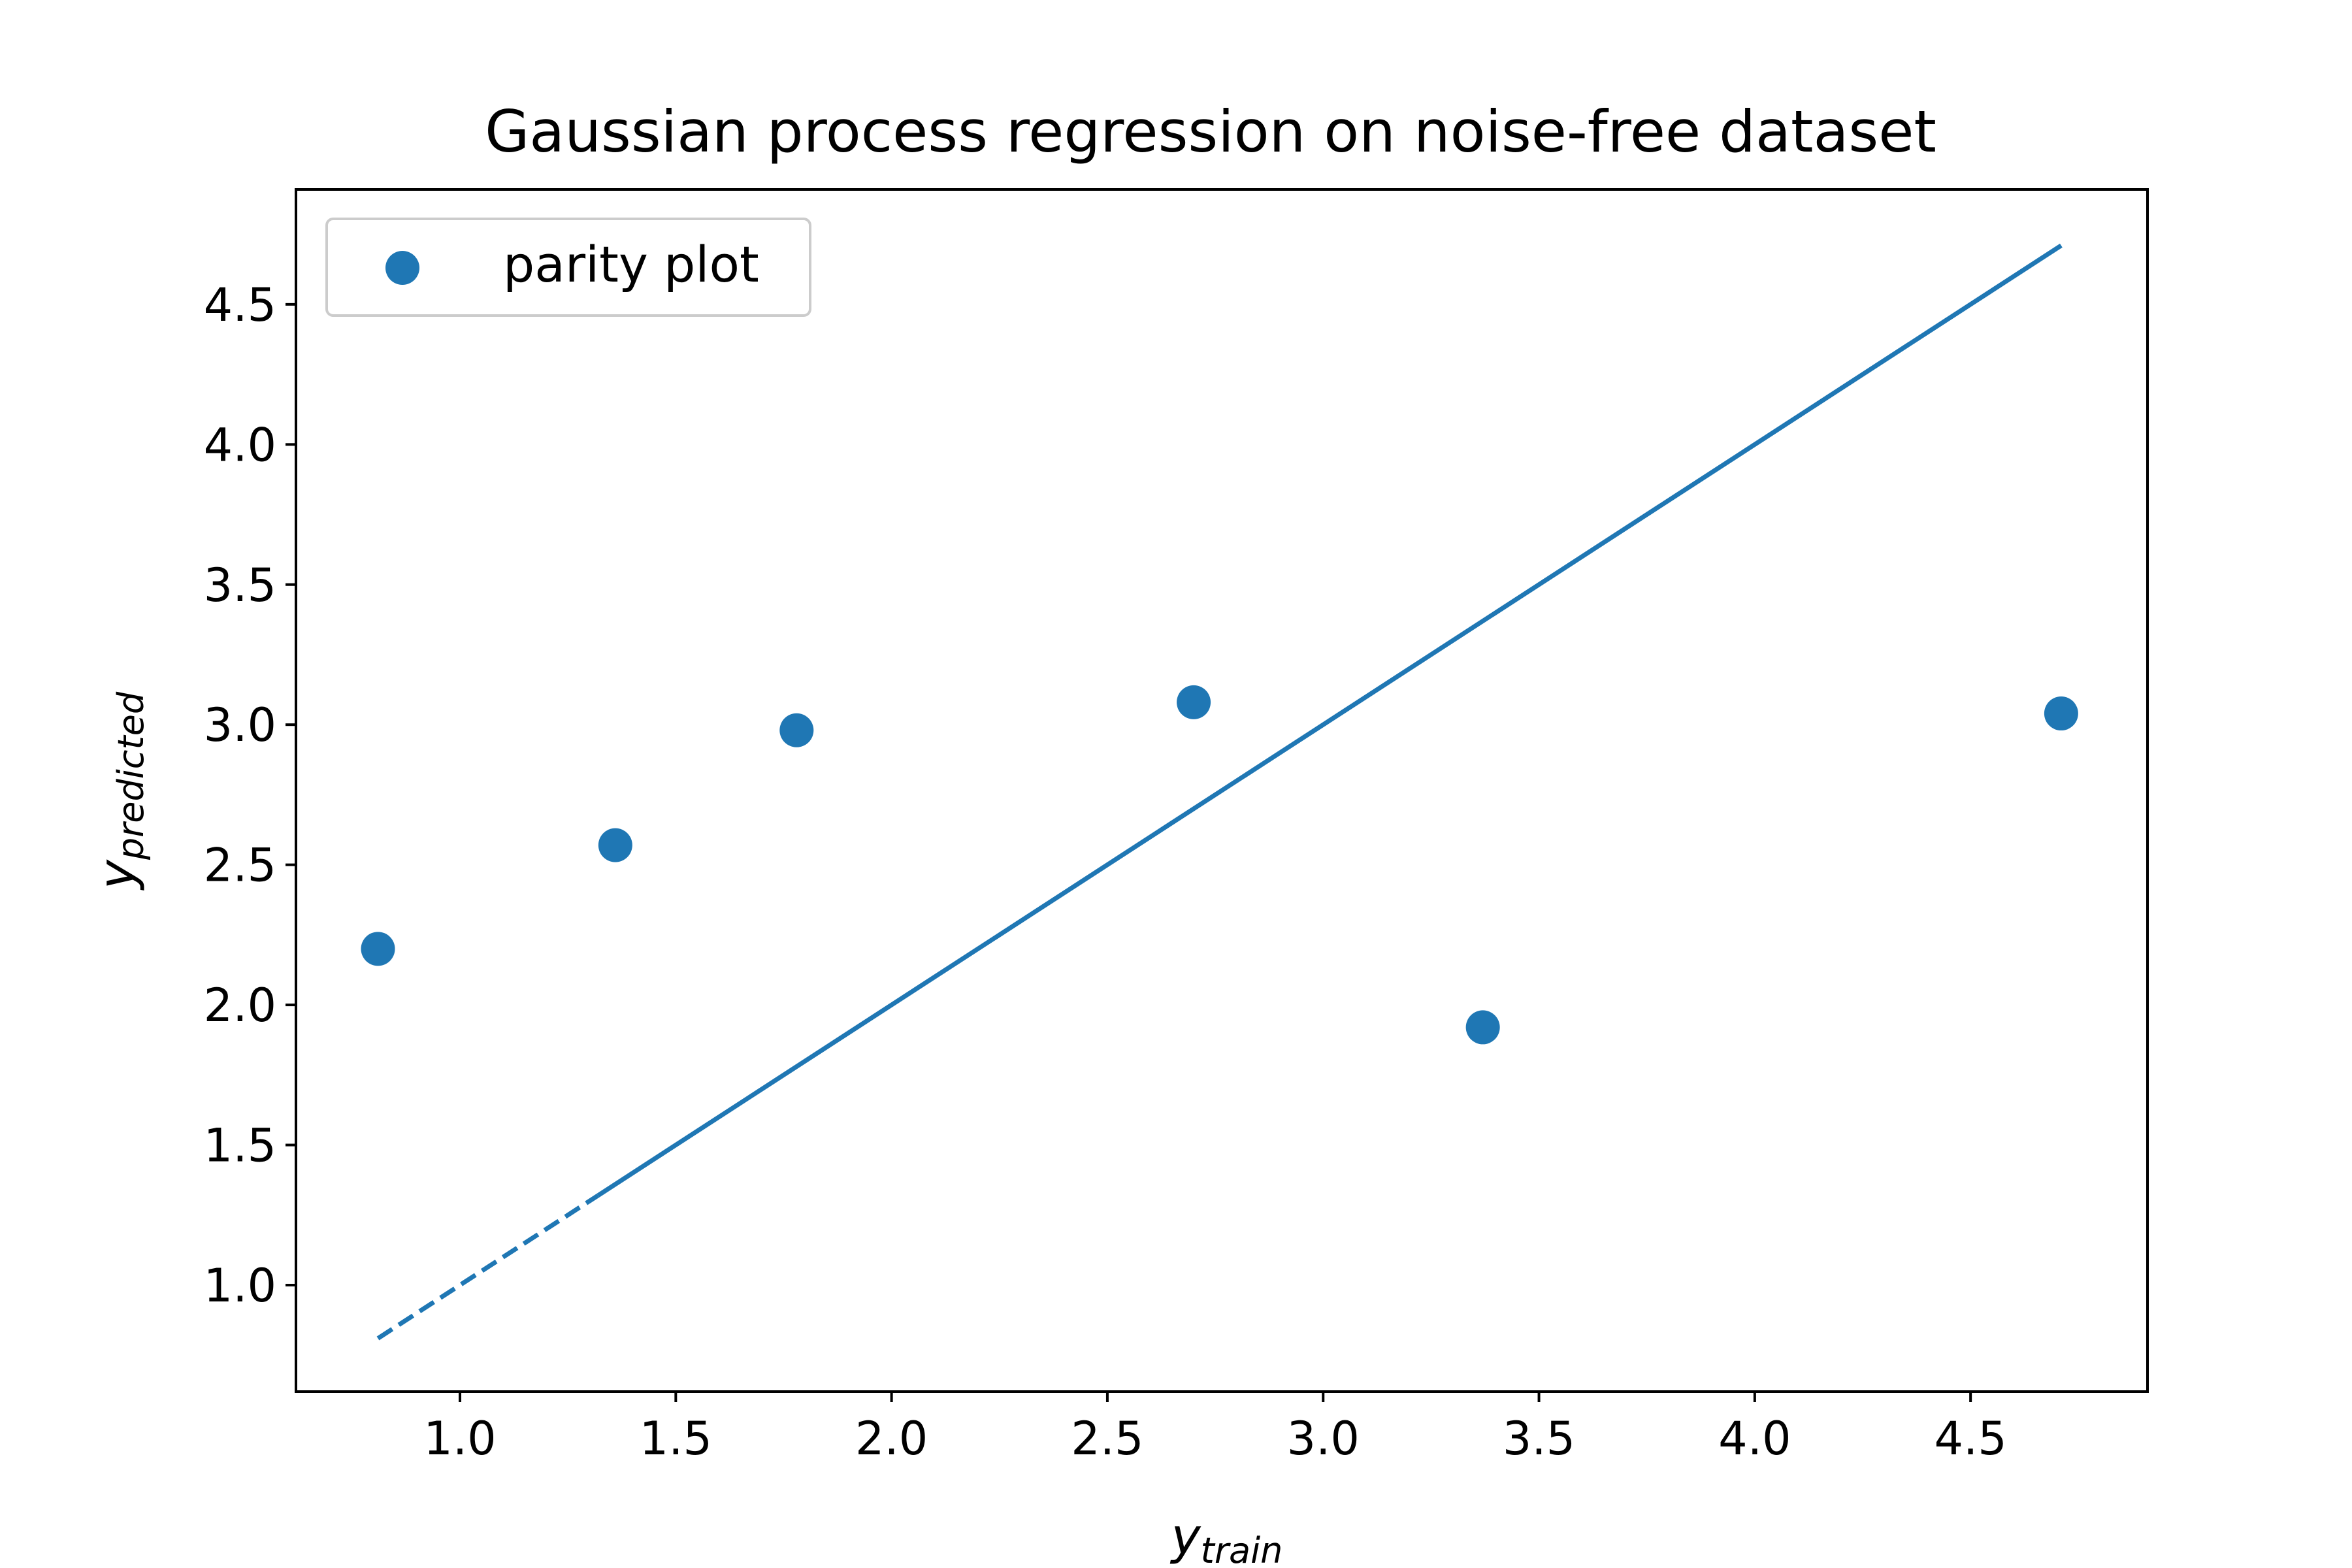 This screenshot has width=2352, height=1568. Describe the element at coordinates (1215, 1428) in the screenshot. I see `x-axis-ticks: 1.0 1.5 2.0 2.5 3.0 3.5 4.0 4.5` at that location.